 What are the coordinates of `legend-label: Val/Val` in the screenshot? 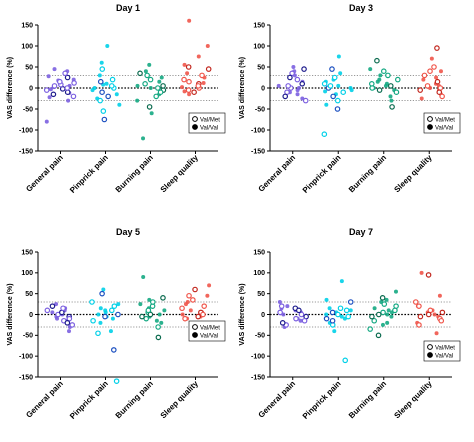 It's located at (444, 128).